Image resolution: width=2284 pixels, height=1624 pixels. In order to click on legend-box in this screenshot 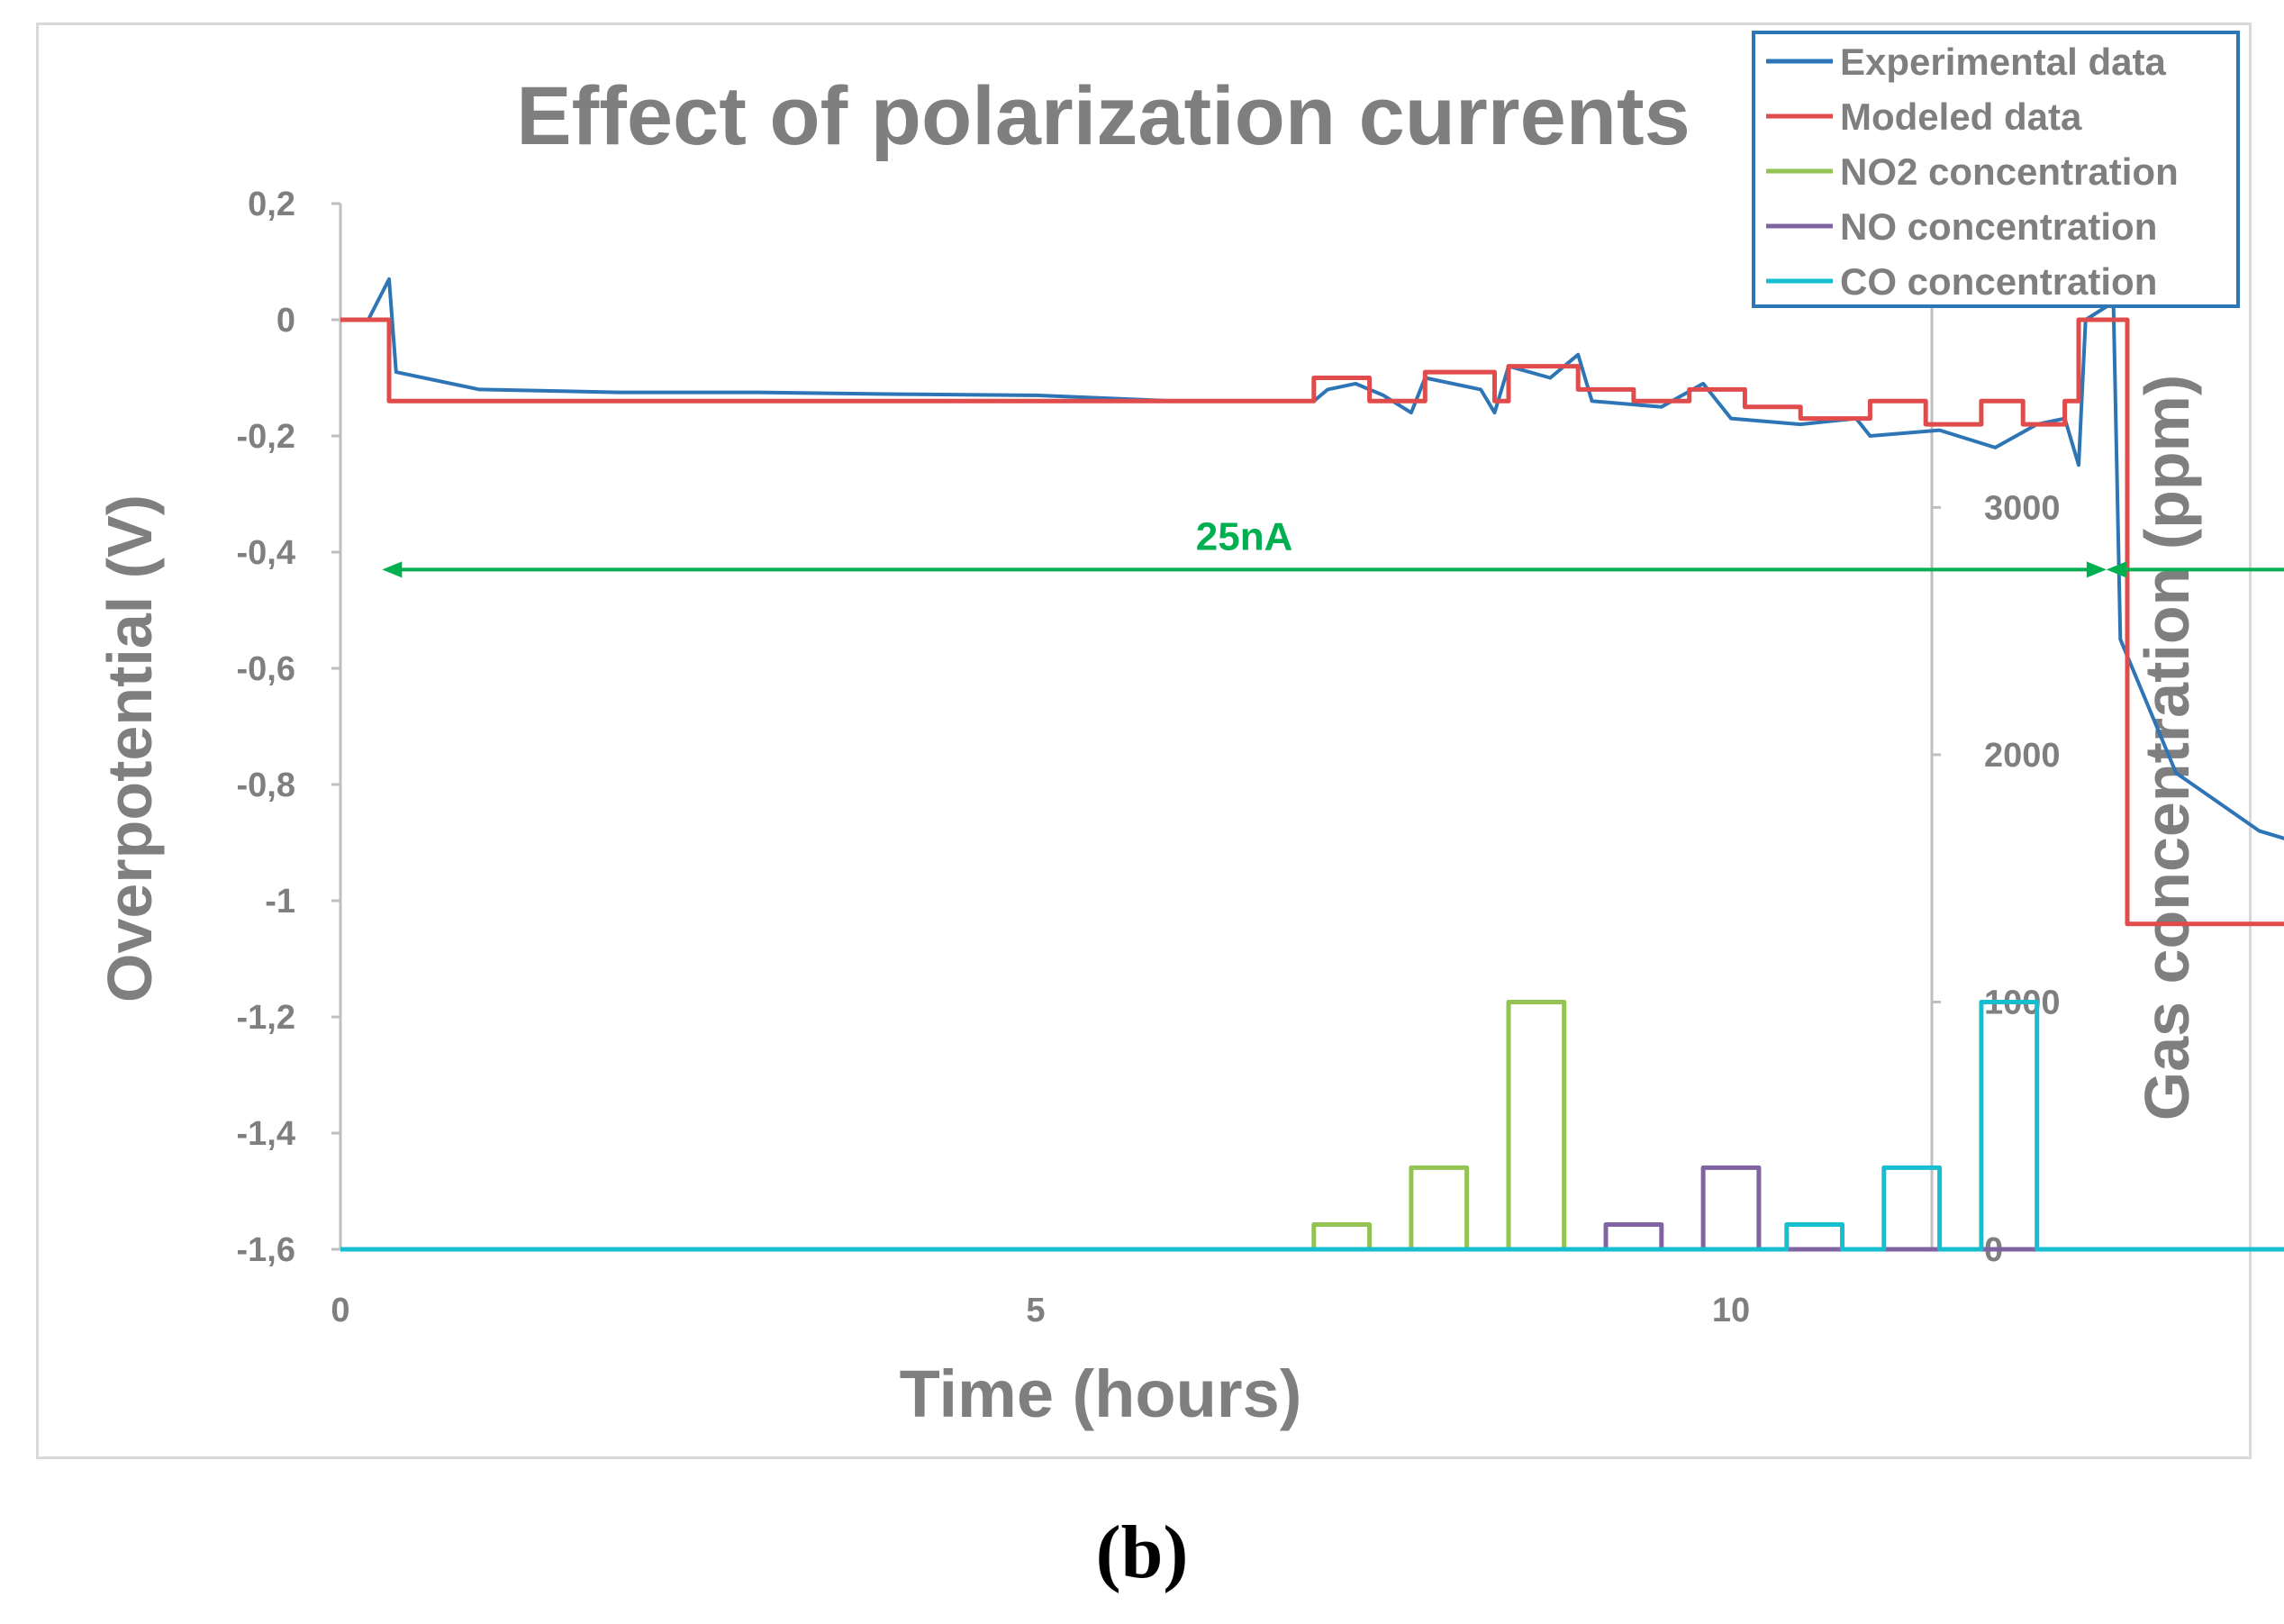, I will do `click(1996, 169)`.